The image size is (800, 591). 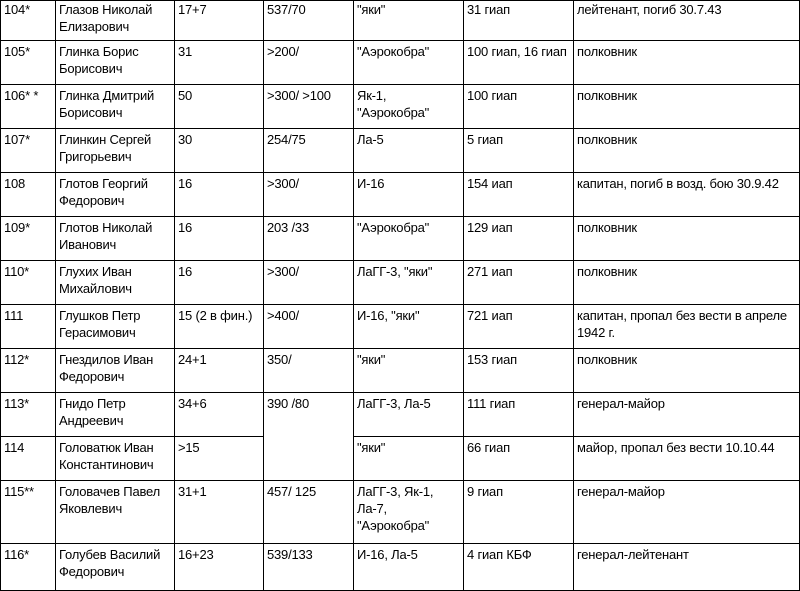 What do you see at coordinates (115, 282) in the screenshot?
I see `cell-name: Глухих Иван Михайлович` at bounding box center [115, 282].